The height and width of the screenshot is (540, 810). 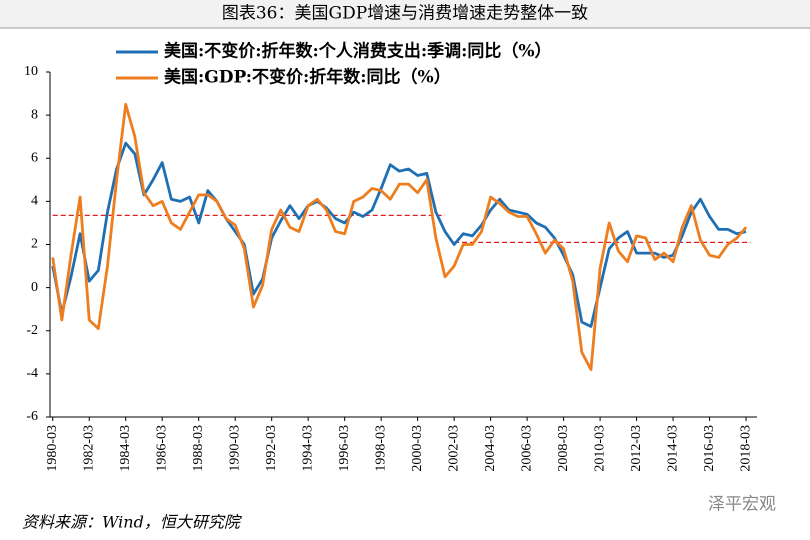 What do you see at coordinates (358, 51) in the screenshot?
I see `legend-label: 美国:不变价:折年数:个人消费支出:季调:同比（%）` at bounding box center [358, 51].